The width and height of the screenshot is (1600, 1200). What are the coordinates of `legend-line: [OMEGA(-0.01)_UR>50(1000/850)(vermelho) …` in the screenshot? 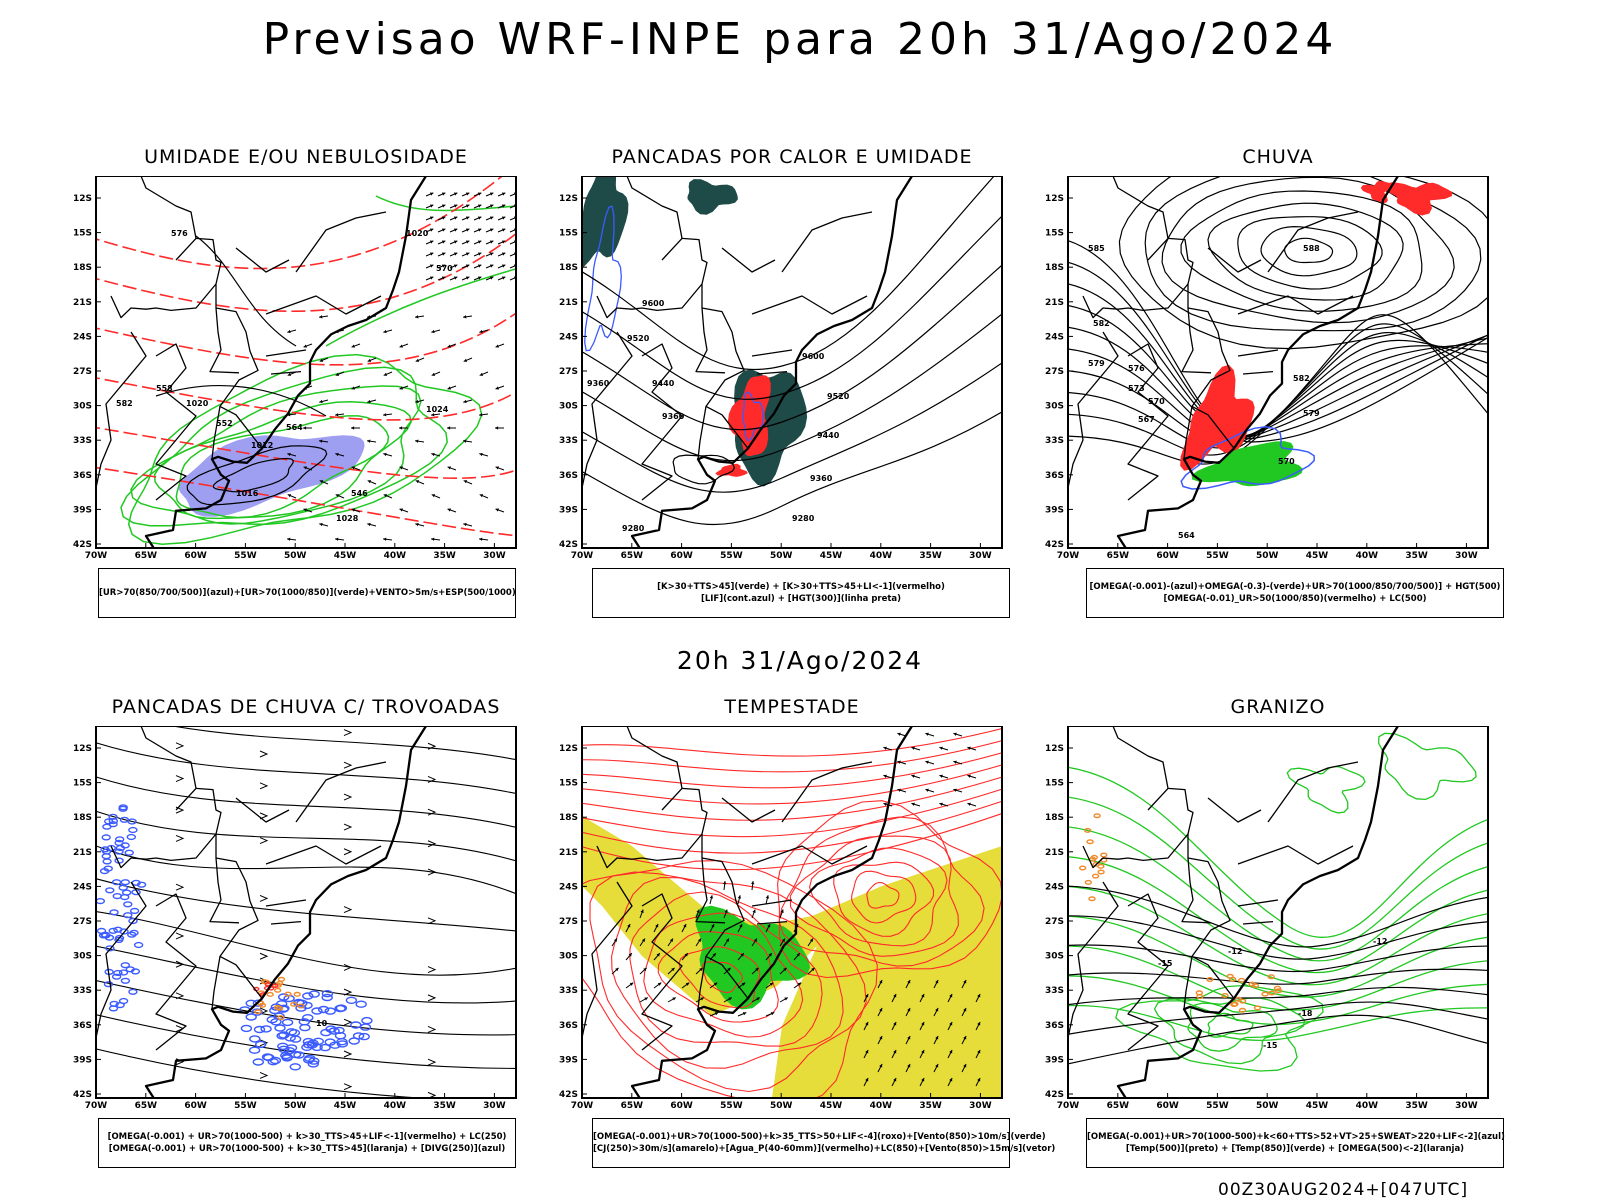 It's located at (1295, 599).